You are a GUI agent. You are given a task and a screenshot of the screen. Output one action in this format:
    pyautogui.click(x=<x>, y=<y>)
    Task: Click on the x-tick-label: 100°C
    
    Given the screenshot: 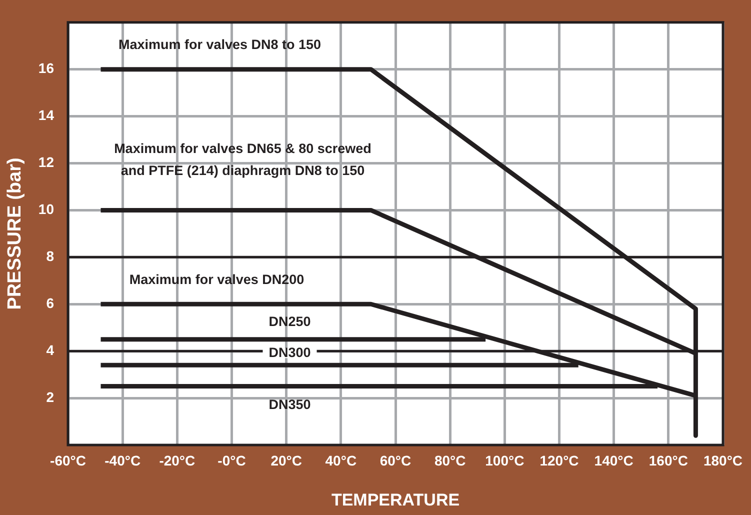 What is the action you would take?
    pyautogui.click(x=504, y=460)
    